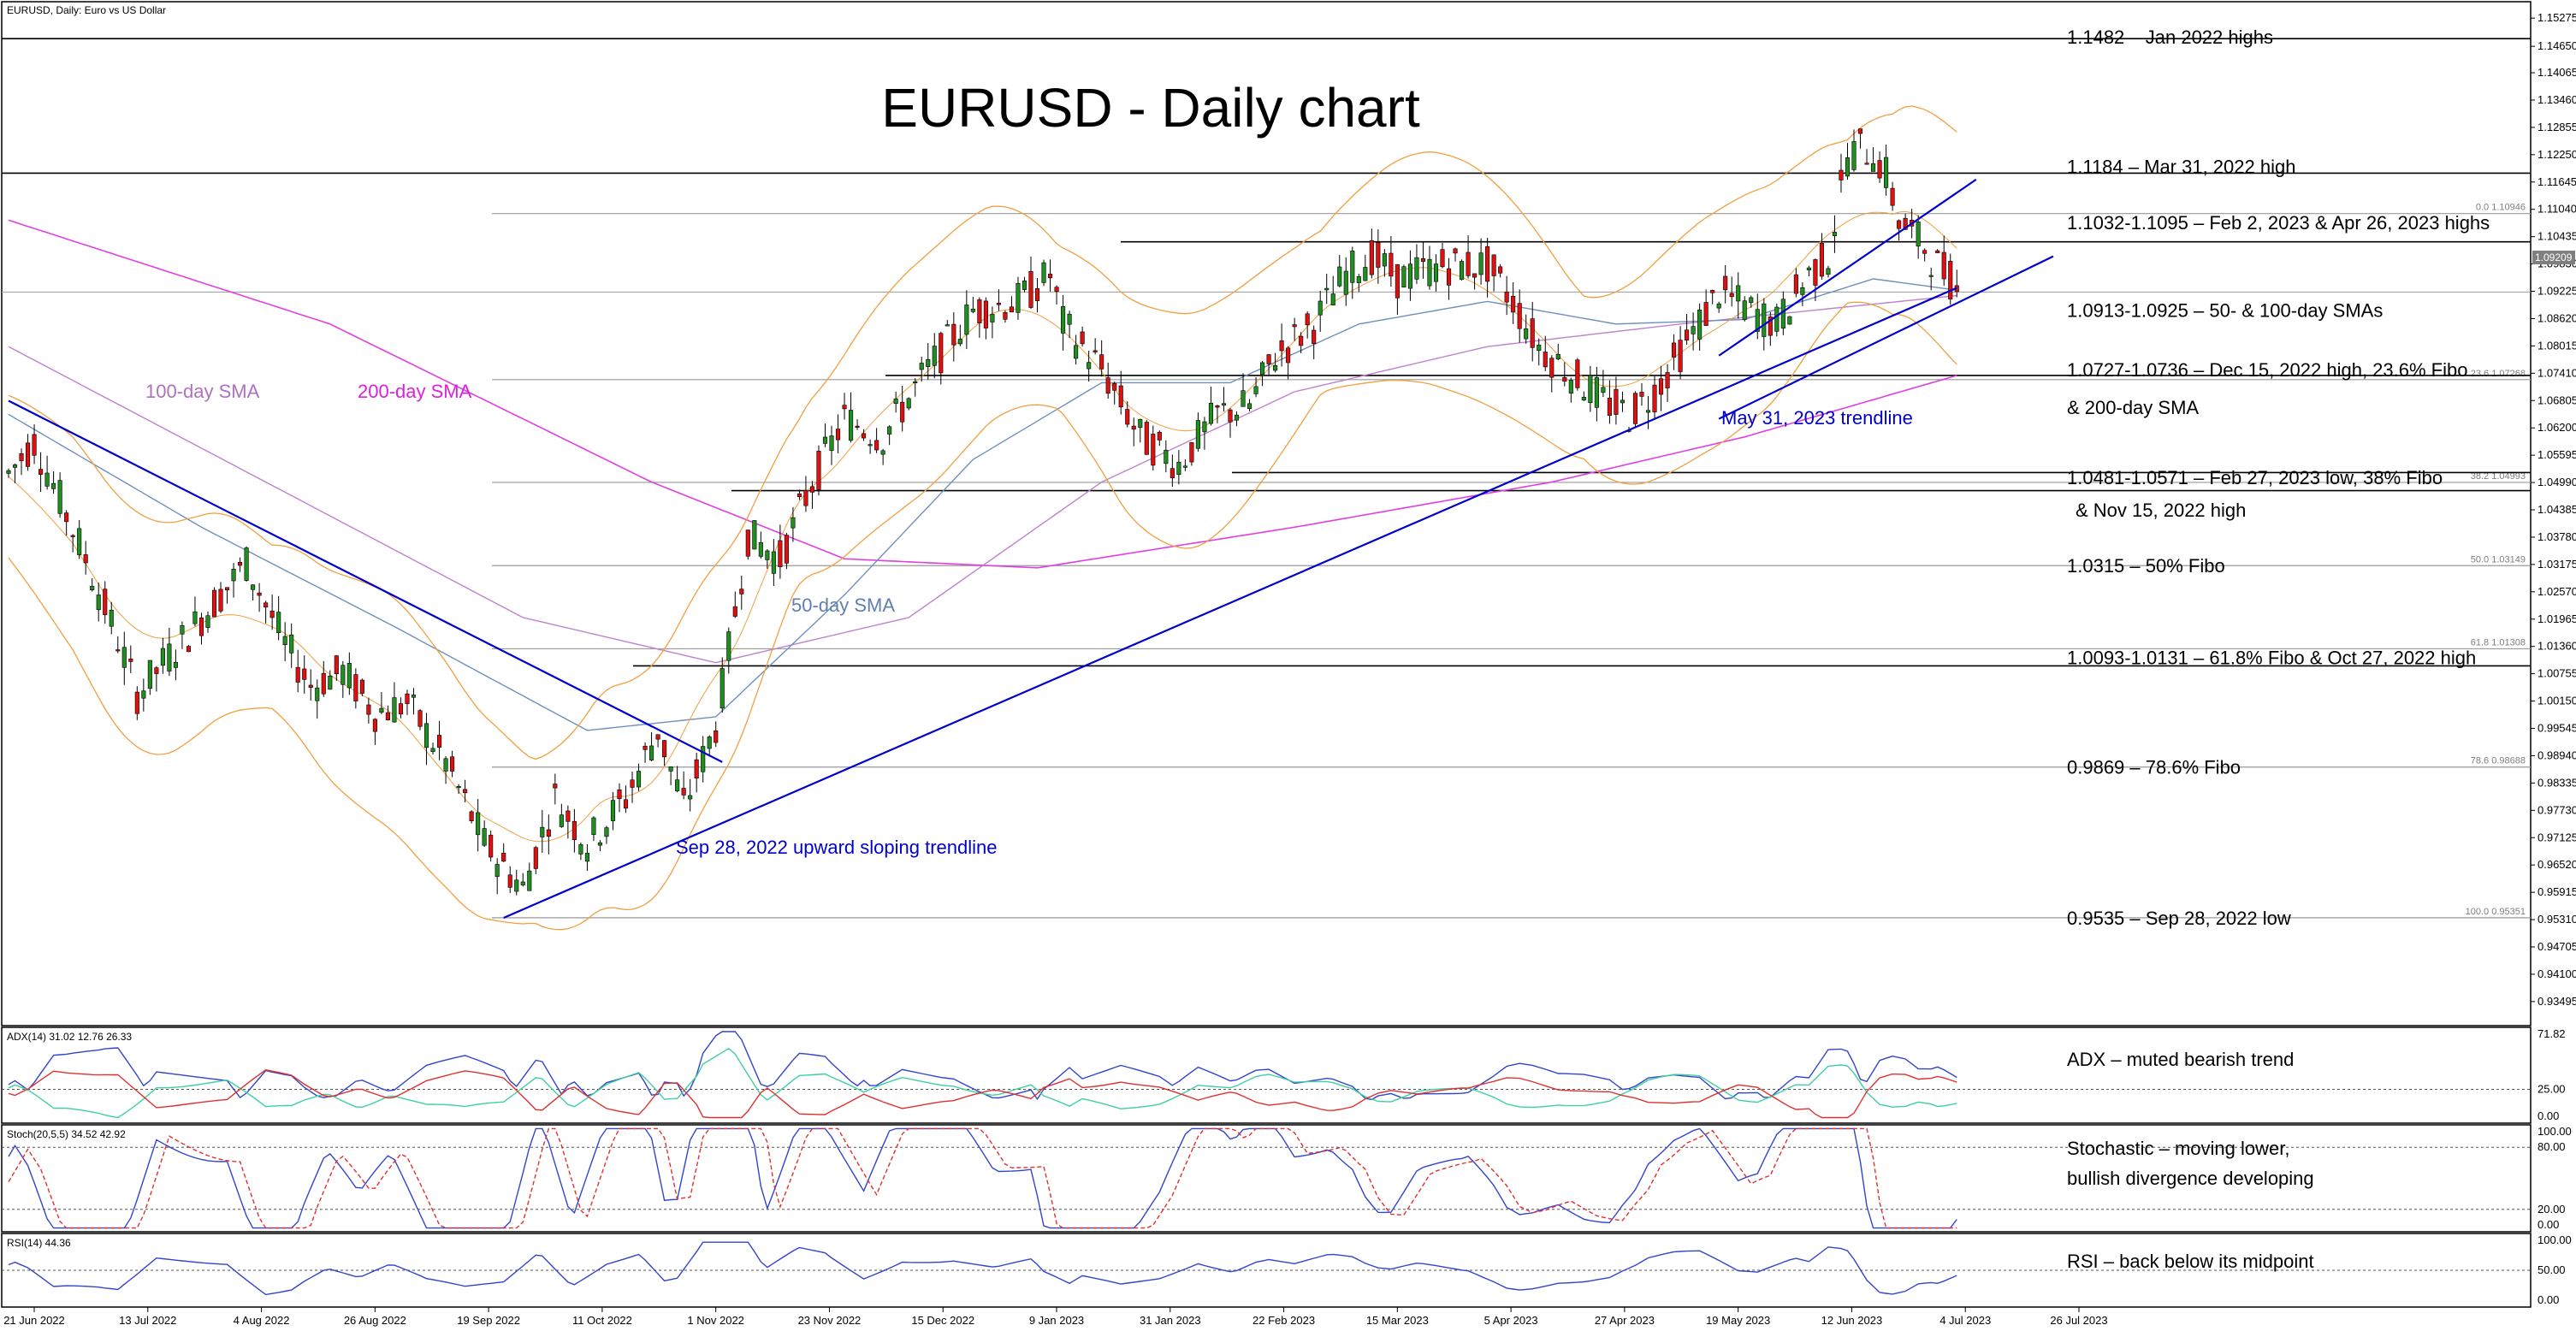  I want to click on price-tick-label: 1.06200, so click(2557, 427).